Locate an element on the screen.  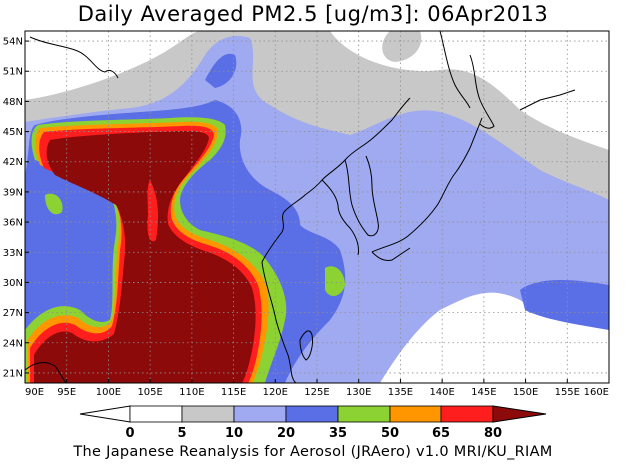
lon-tick-label: 155E is located at coordinates (567, 392).